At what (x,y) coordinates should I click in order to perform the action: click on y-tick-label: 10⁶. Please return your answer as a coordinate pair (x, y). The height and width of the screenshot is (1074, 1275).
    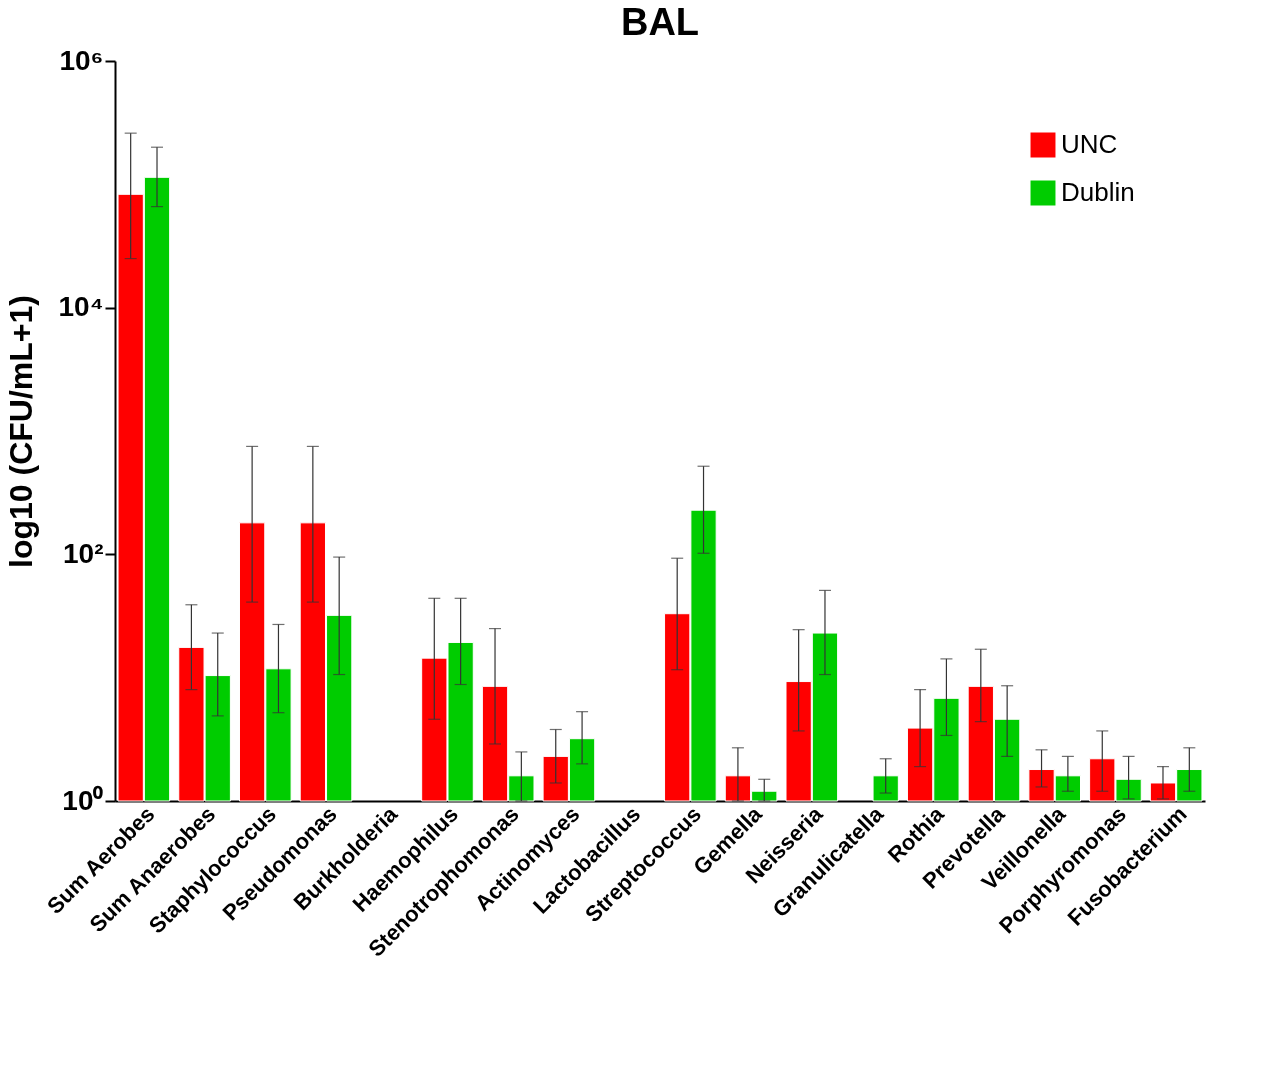
    Looking at the image, I should click on (81, 60).